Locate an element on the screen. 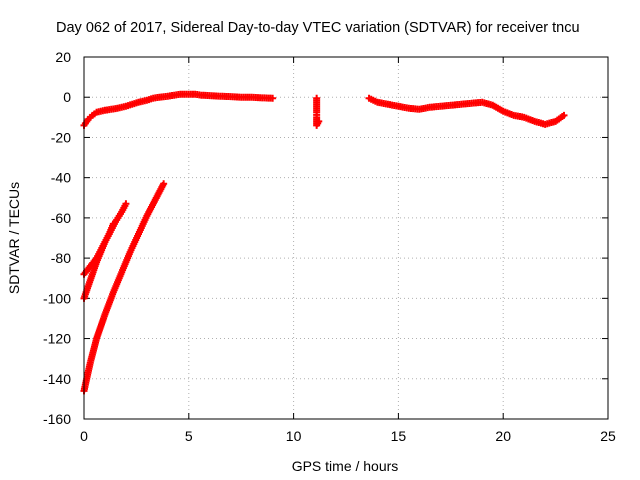 The height and width of the screenshot is (480, 640). x-tick-label: 0 is located at coordinates (84, 436).